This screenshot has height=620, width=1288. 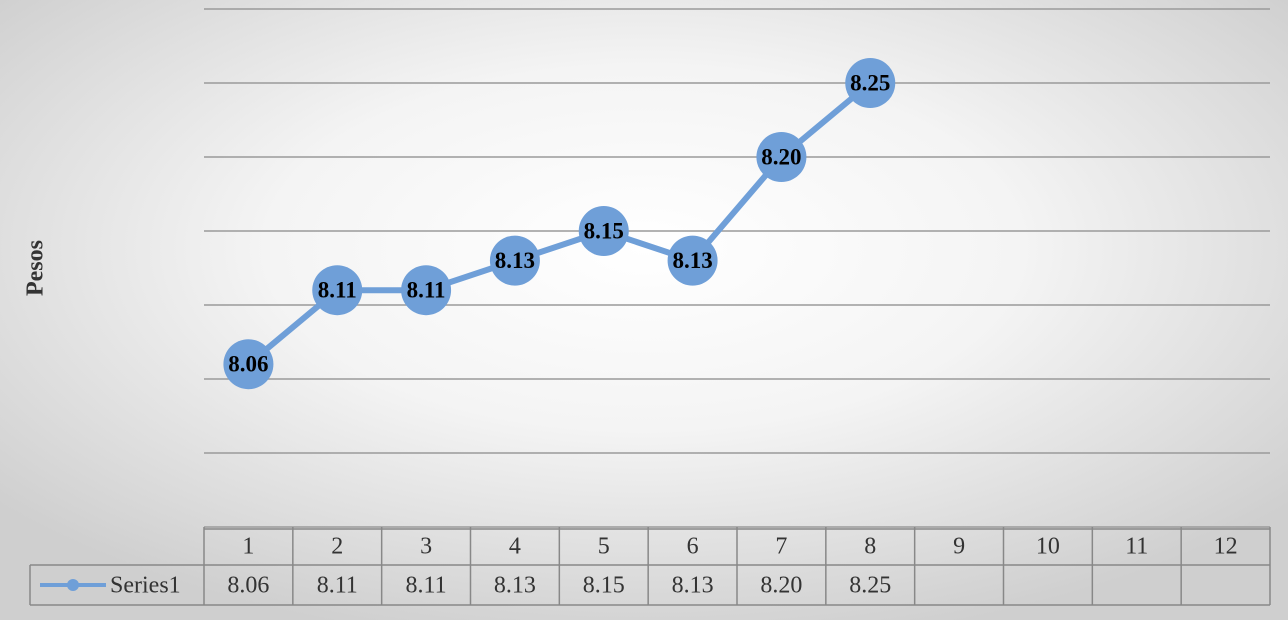 What do you see at coordinates (781, 547) in the screenshot?
I see `x-tick-label: 7` at bounding box center [781, 547].